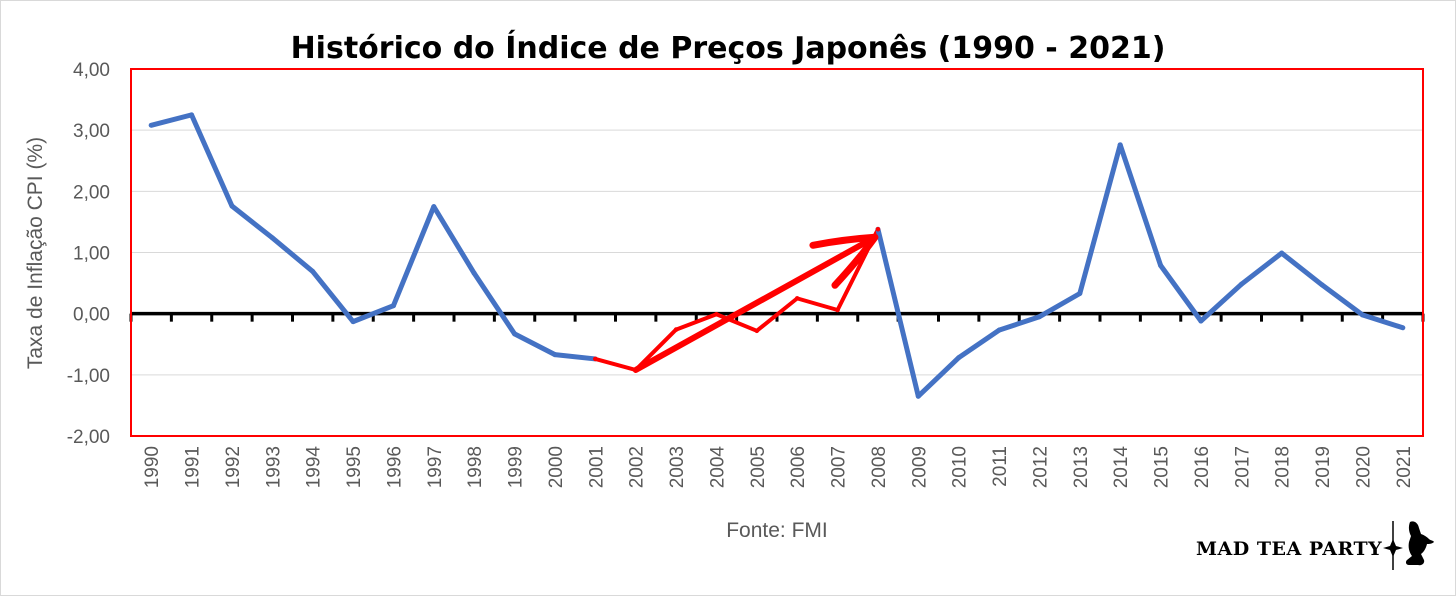 The image size is (1456, 596). What do you see at coordinates (960, 467) in the screenshot?
I see `x-tick-label: 2010` at bounding box center [960, 467].